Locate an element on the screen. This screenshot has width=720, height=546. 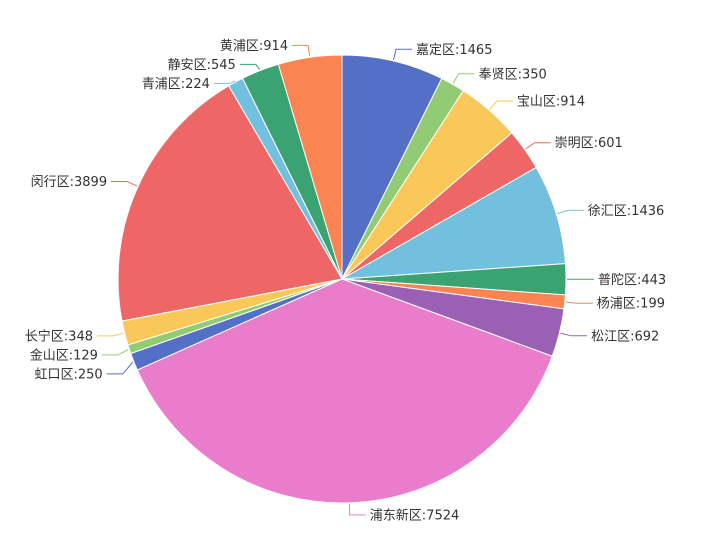
slice-label: 虹口区:250 is located at coordinates (68, 374).